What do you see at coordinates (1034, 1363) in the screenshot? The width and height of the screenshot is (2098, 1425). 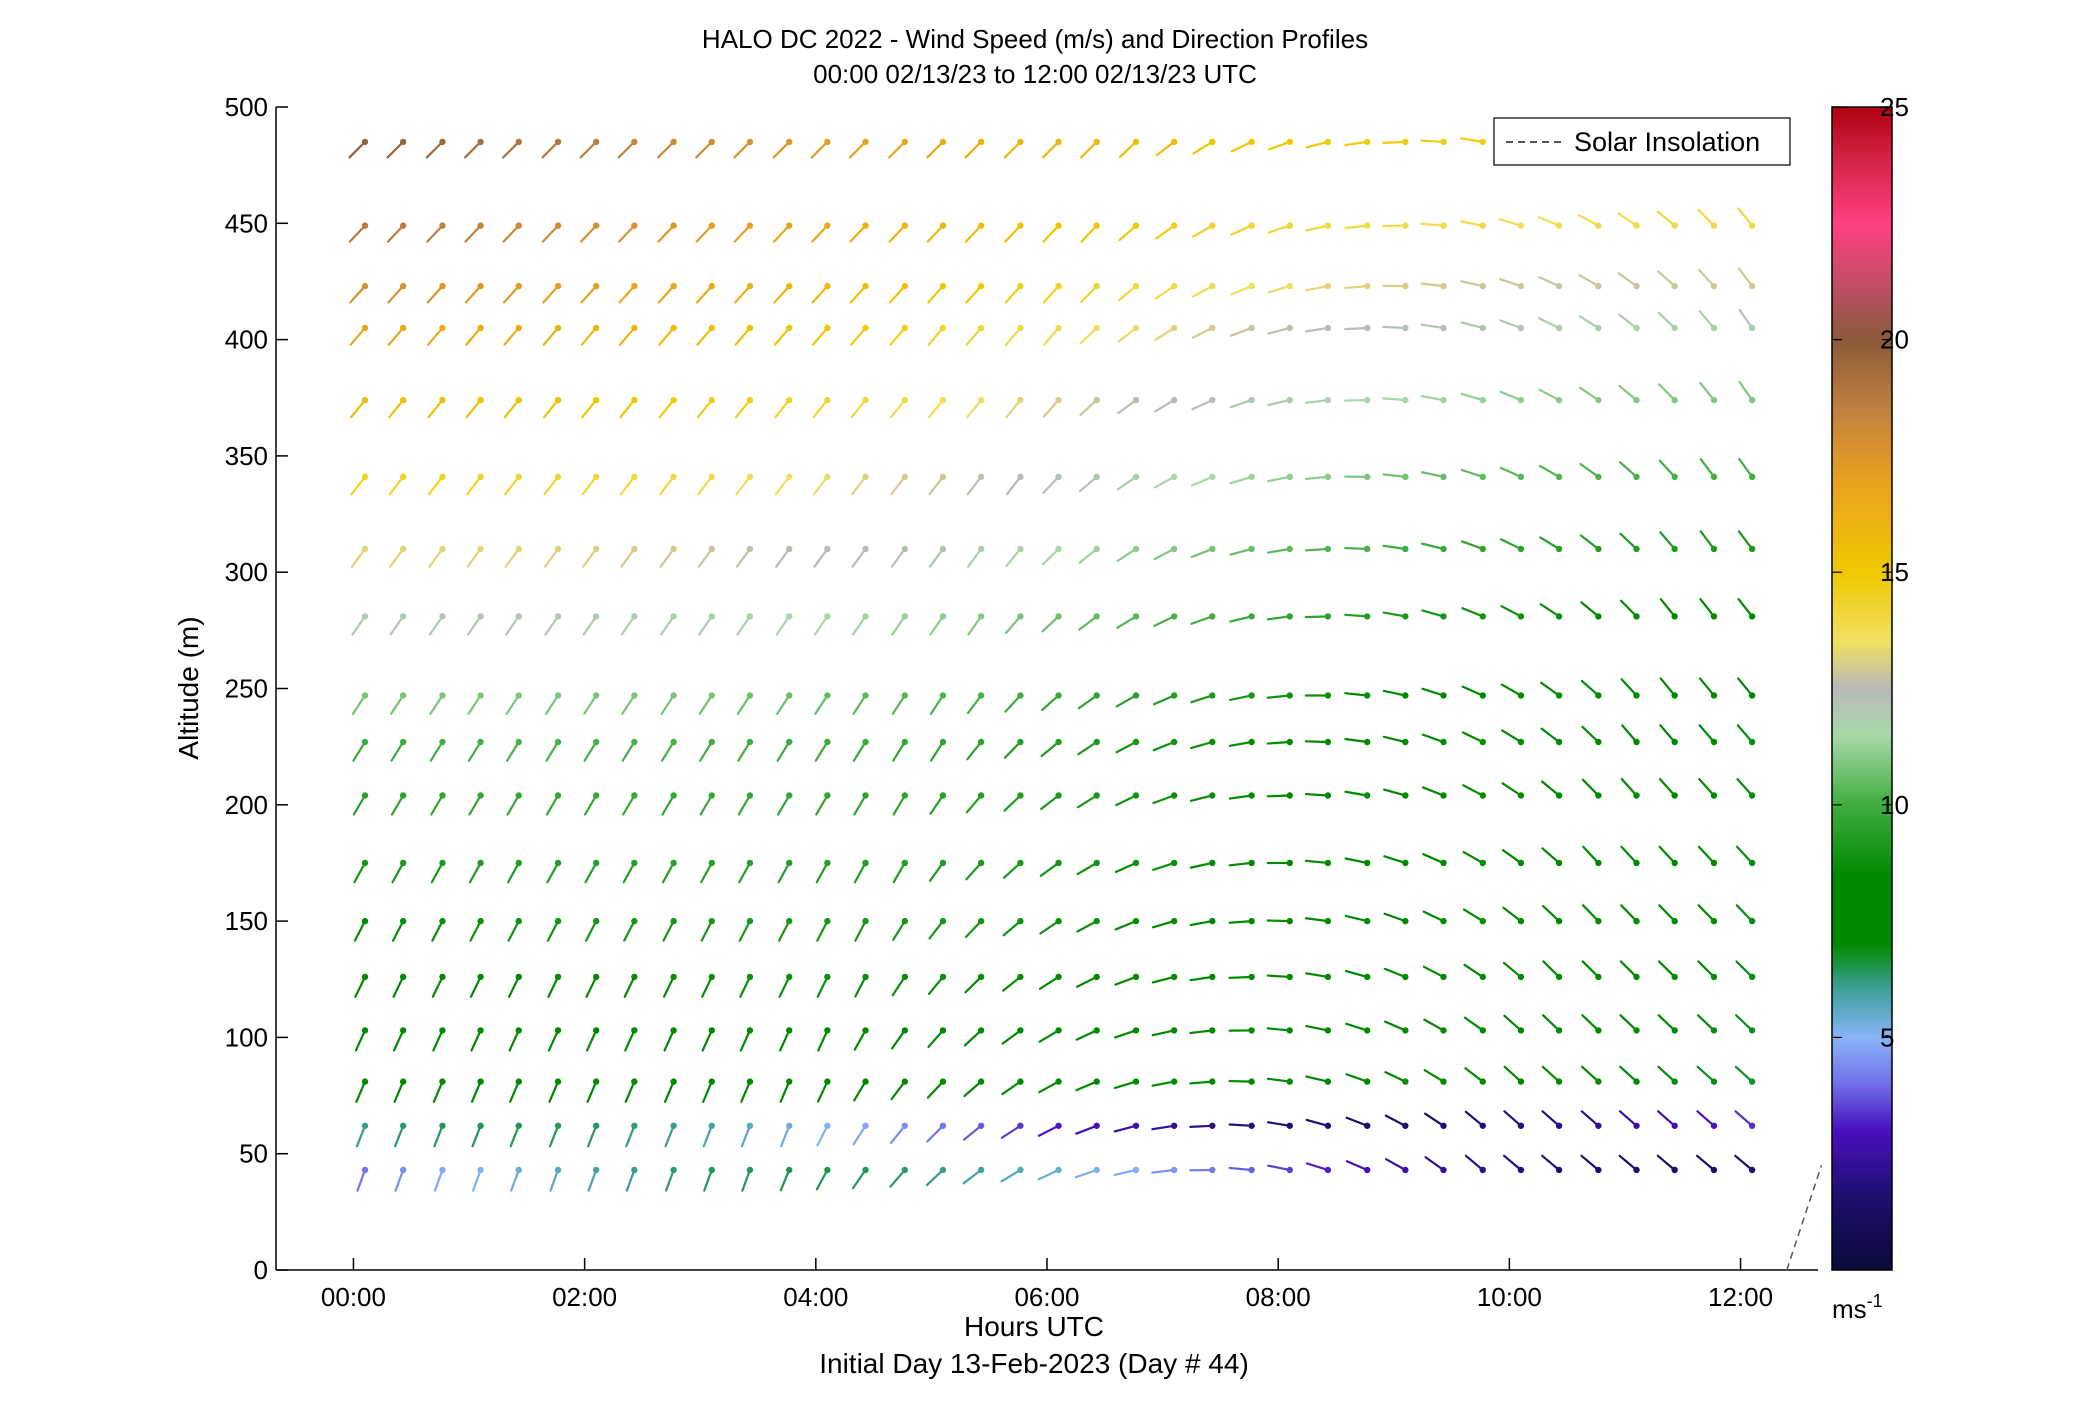 I see `x-axis-subtitle: Initial Day 13-Feb-2023 (Day # 44)` at bounding box center [1034, 1363].